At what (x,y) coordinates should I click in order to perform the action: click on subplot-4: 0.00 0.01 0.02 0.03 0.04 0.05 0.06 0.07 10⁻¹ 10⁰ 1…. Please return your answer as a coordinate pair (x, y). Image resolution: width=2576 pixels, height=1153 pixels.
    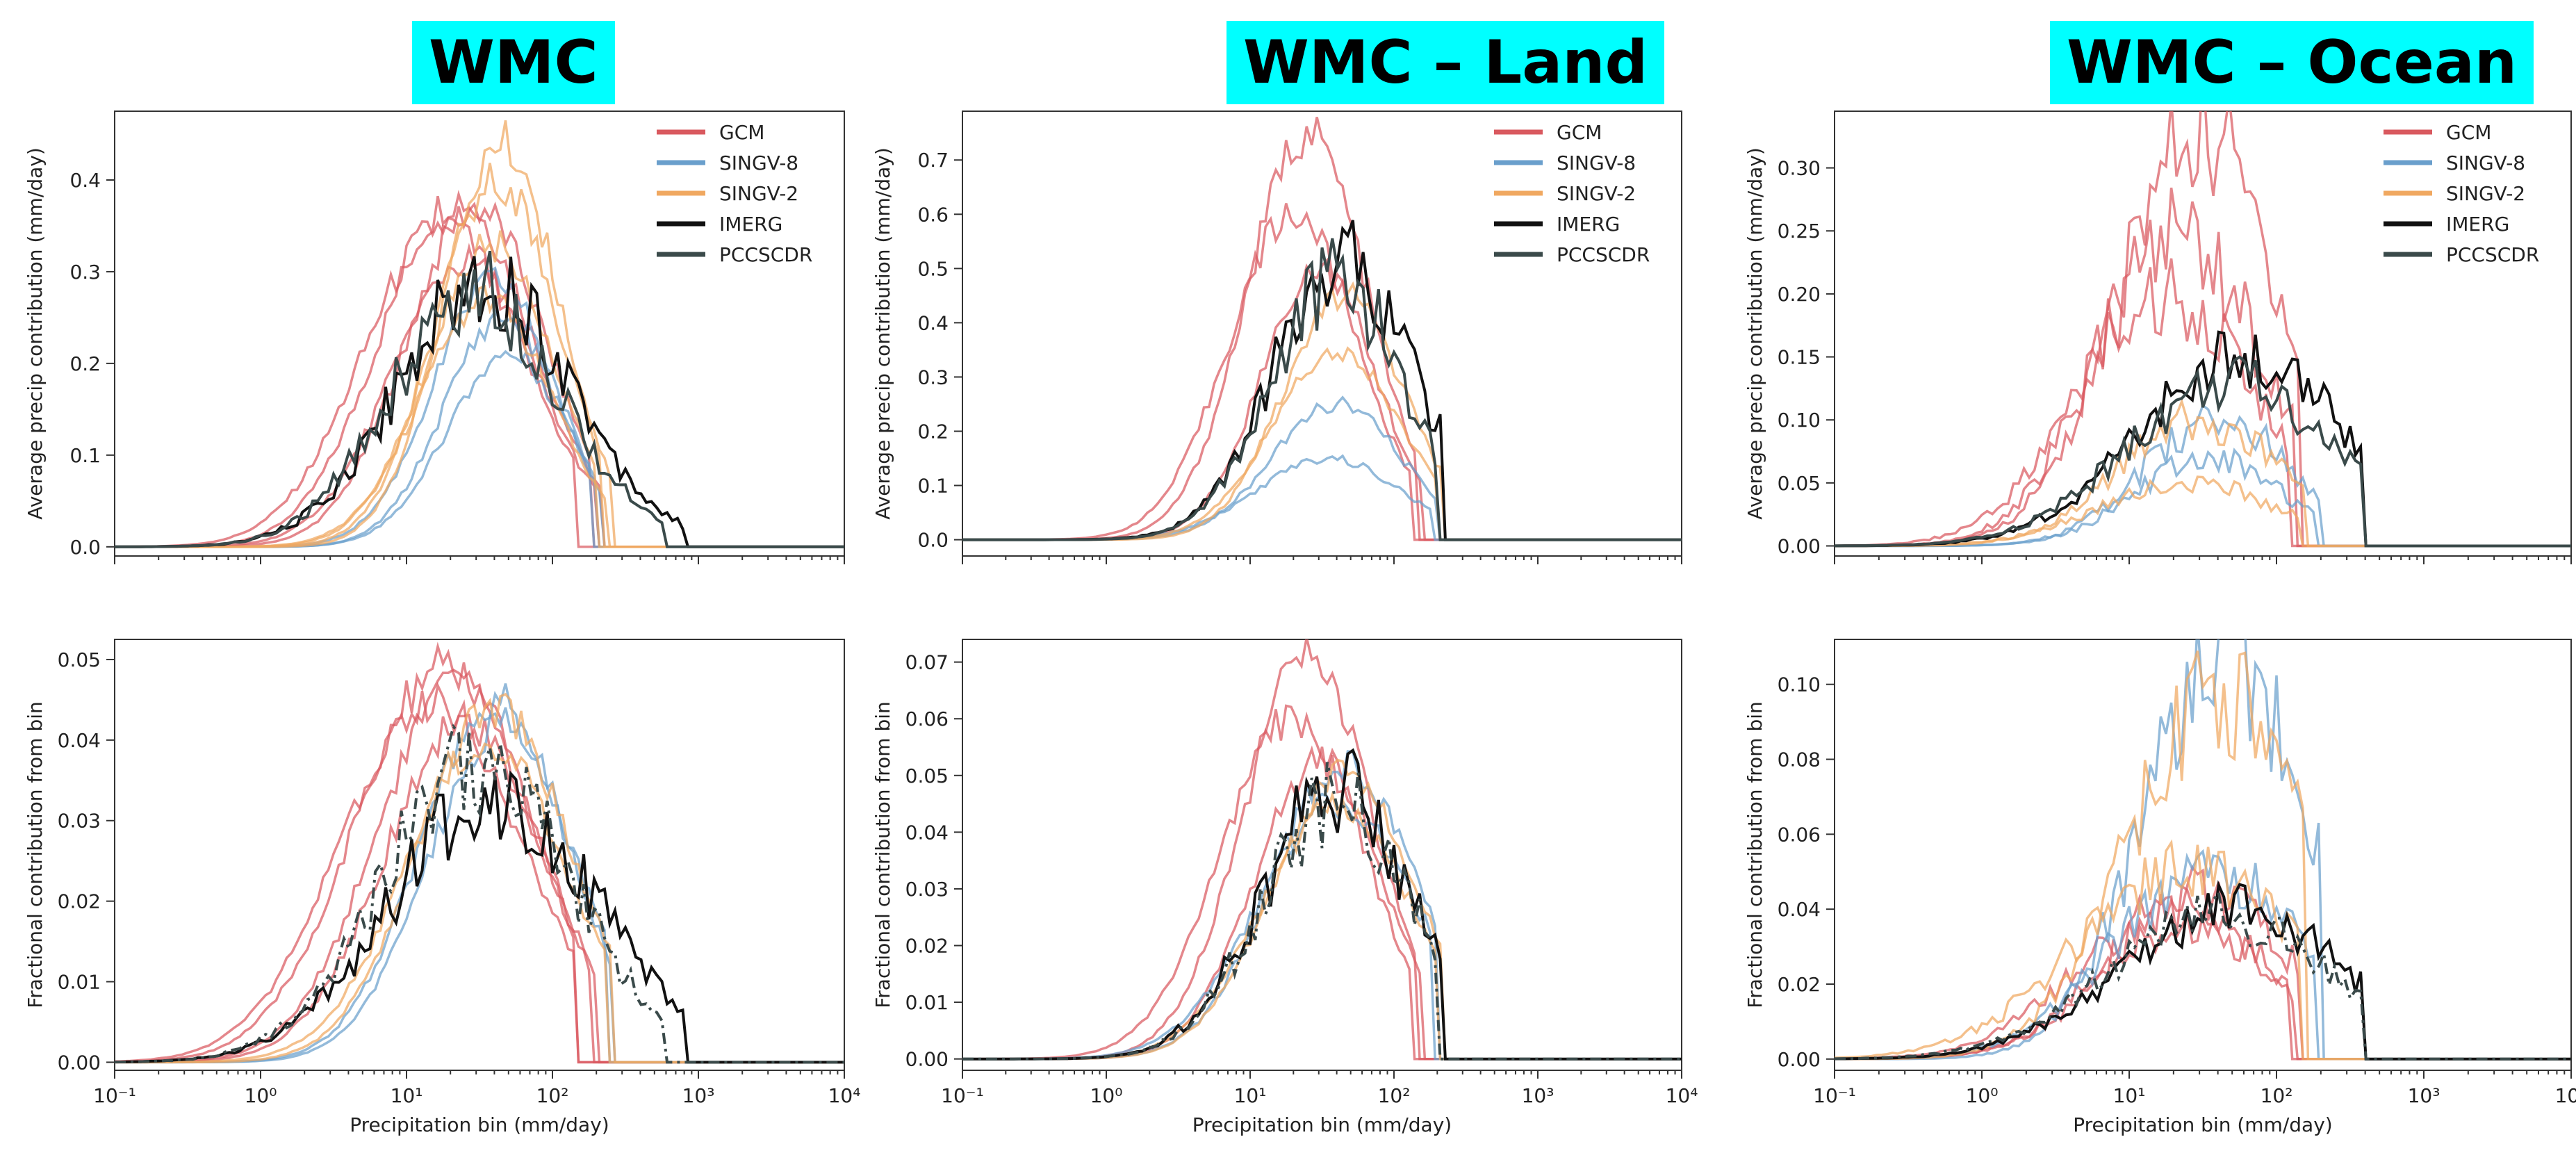
    Looking at the image, I should click on (1284, 887).